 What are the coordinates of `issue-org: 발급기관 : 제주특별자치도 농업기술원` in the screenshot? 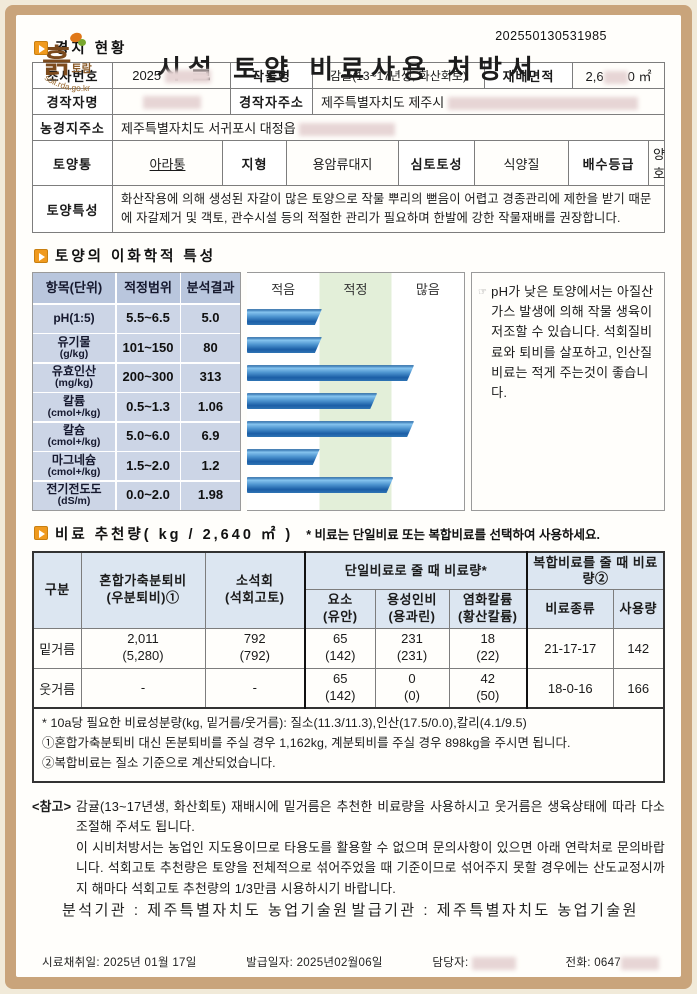 It's located at (495, 911).